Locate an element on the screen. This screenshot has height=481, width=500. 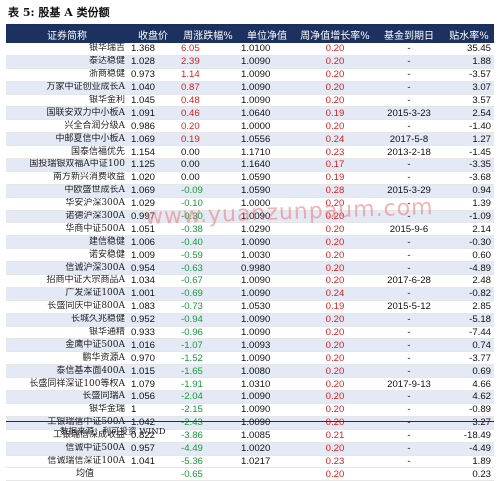
close-price-cell: 1.125 is located at coordinates (153, 165).